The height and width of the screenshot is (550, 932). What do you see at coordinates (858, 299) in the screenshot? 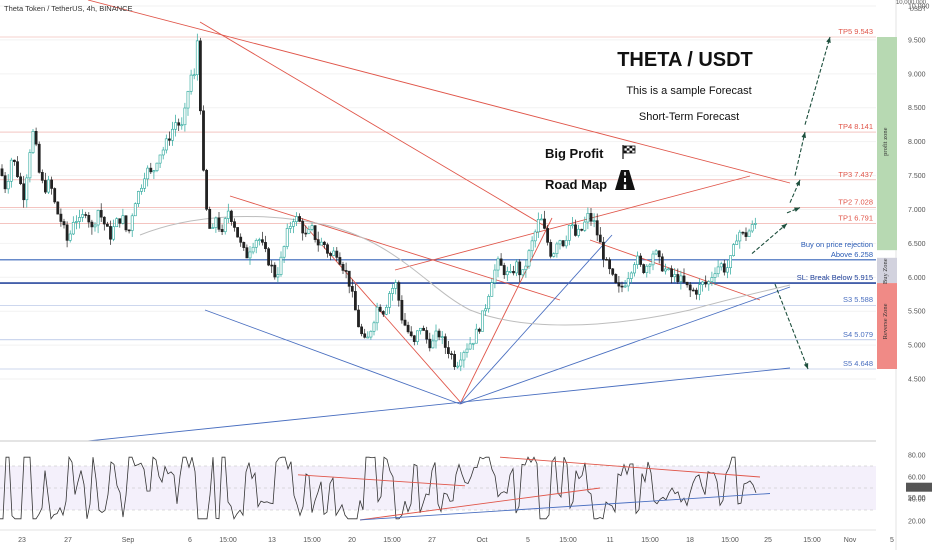
I see `level-label: S3 5.588` at bounding box center [858, 299].